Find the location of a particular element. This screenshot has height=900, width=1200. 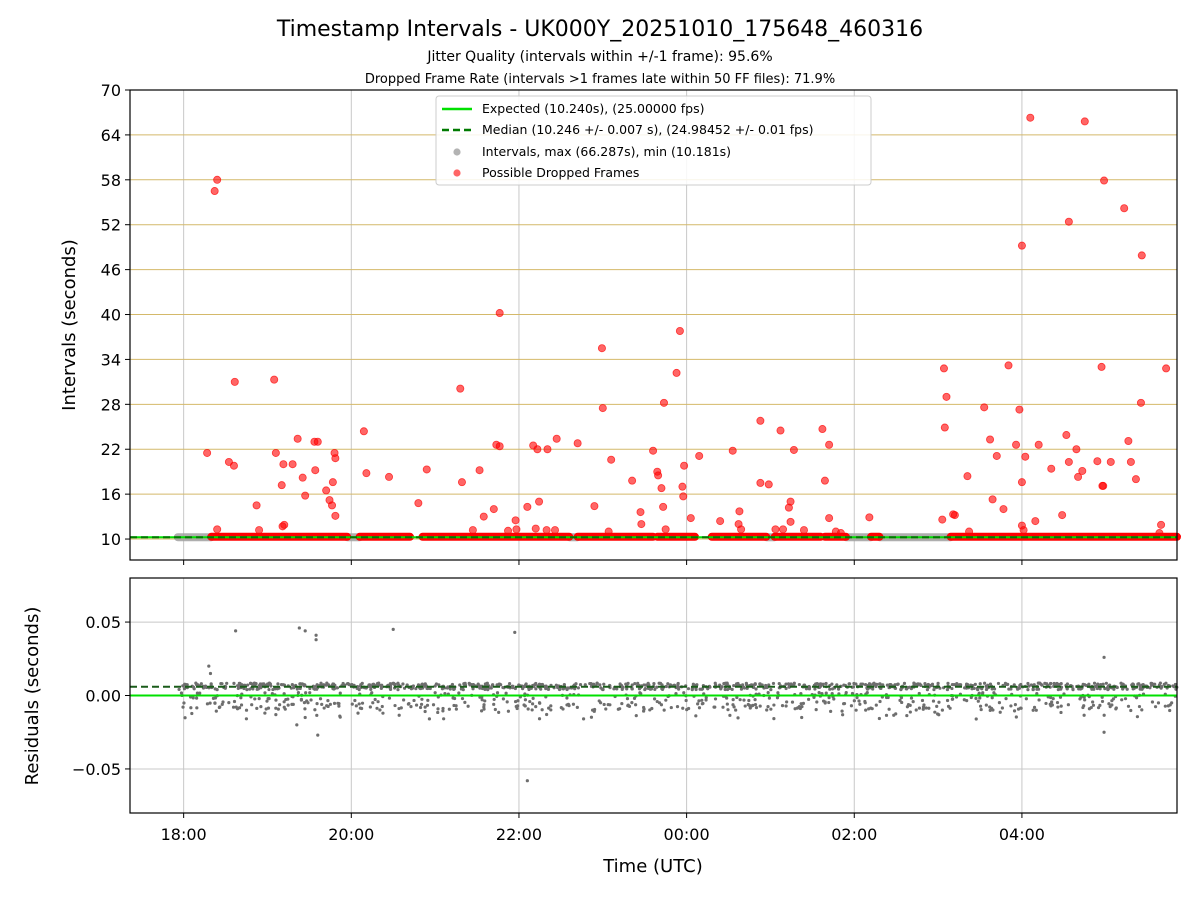

intervals-ytick-label: 58 is located at coordinates (111, 180).